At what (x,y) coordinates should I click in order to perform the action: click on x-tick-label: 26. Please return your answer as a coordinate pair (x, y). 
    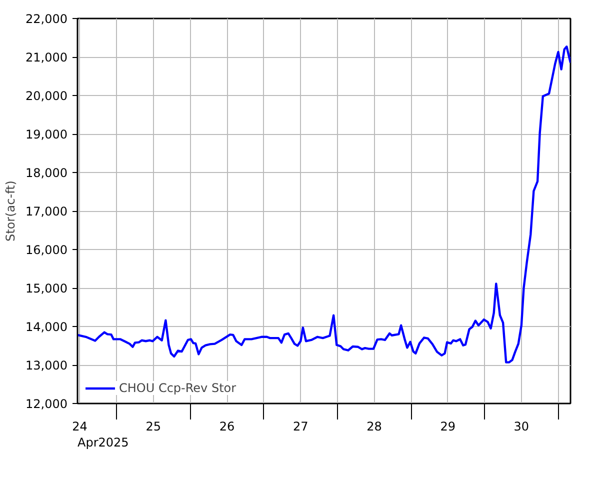
    Looking at the image, I should click on (227, 427).